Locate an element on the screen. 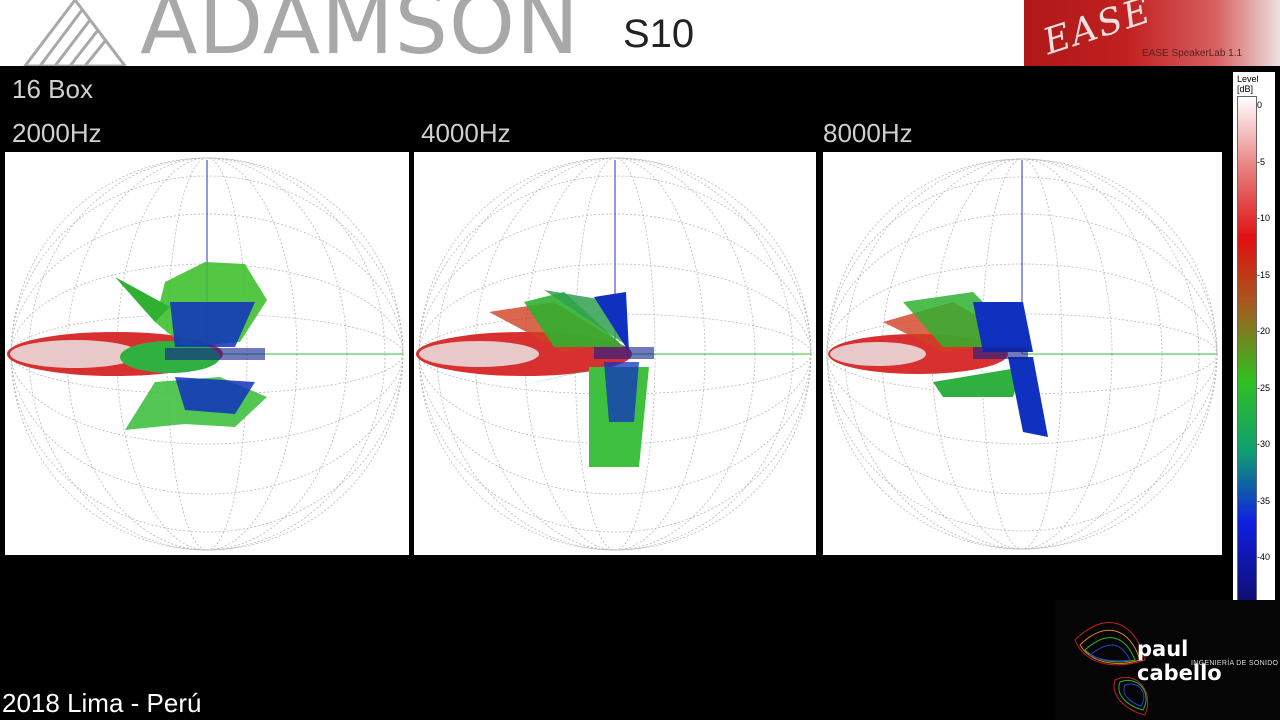  frequency-label-3: 8000Hz is located at coordinates (868, 133).